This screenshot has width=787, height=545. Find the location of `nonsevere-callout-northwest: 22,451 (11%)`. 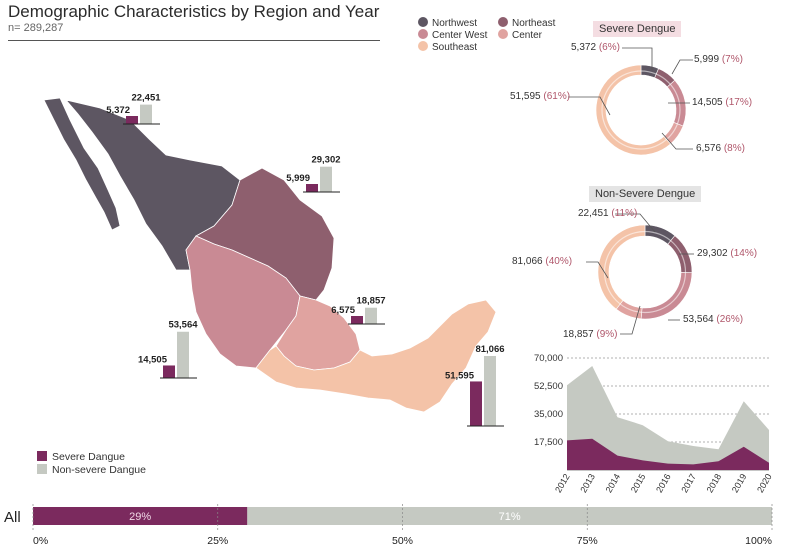

nonsevere-callout-northwest: 22,451 (11%) is located at coordinates (607, 213).